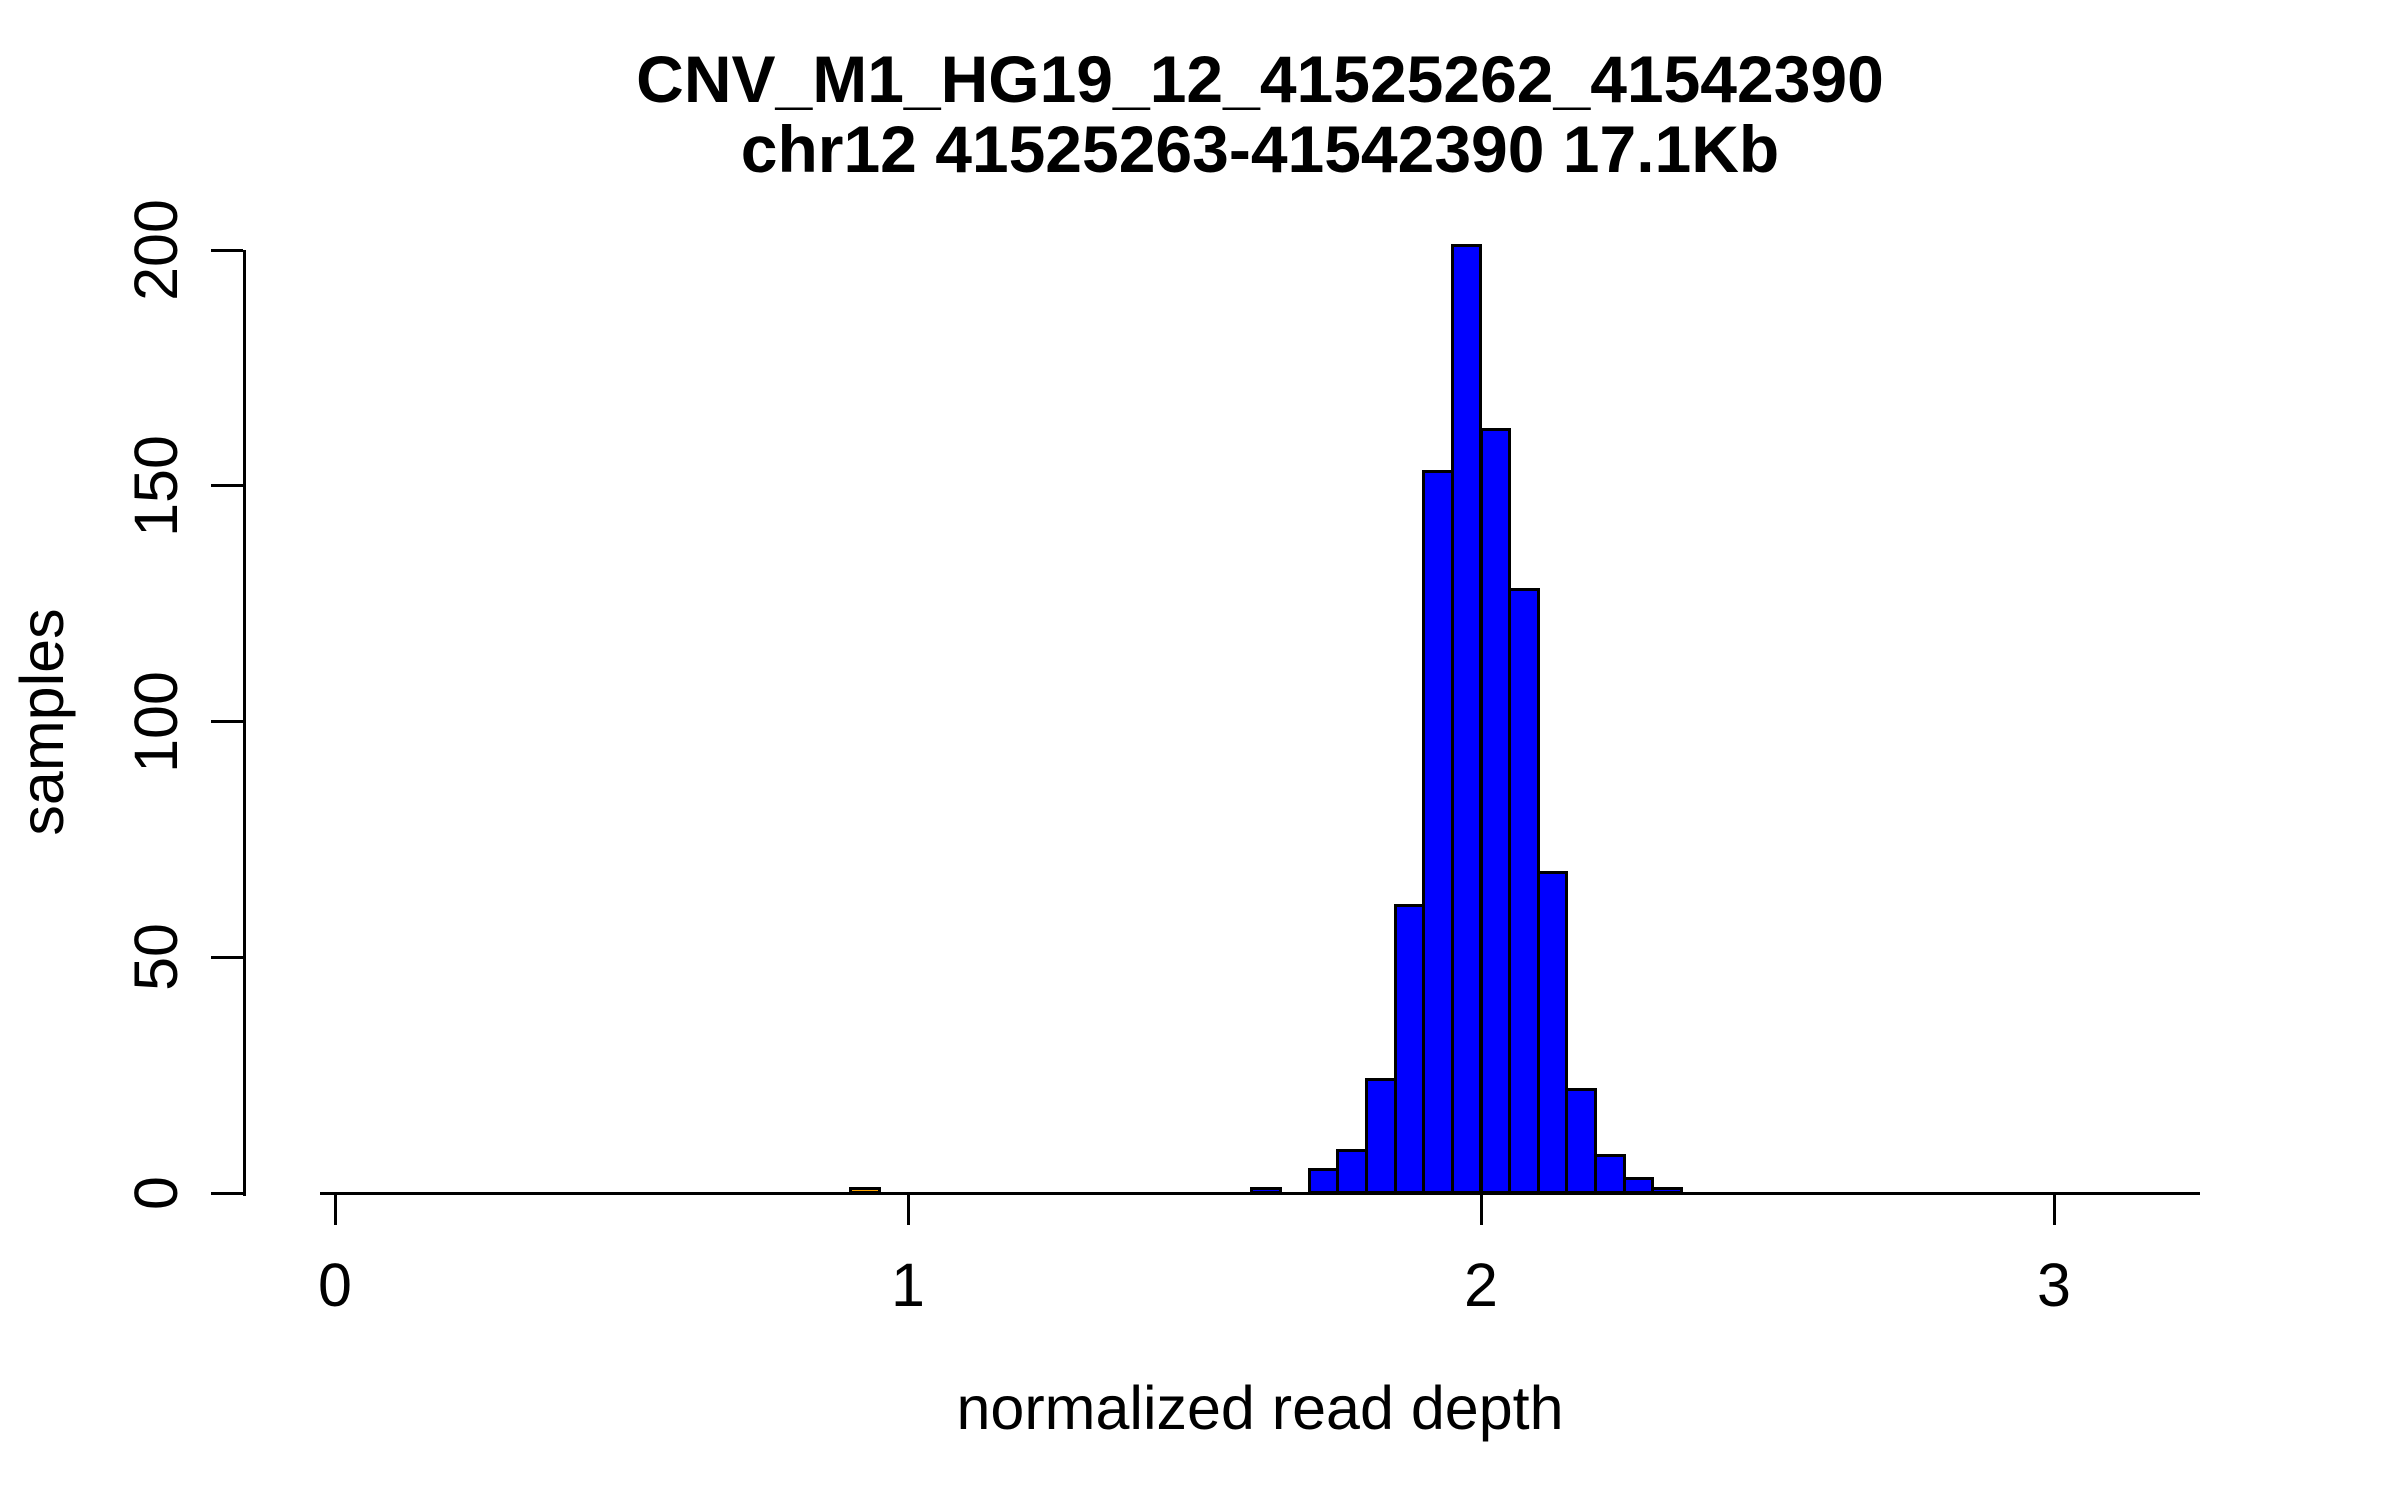 This screenshot has height=1500, width=2400. I want to click on histogram-bar-highlighted, so click(865, 1190).